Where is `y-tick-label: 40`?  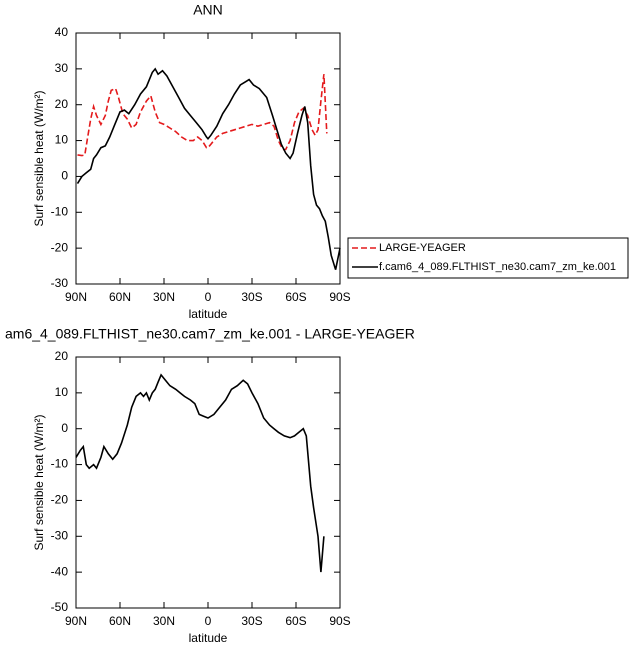 y-tick-label: 40 is located at coordinates (62, 32).